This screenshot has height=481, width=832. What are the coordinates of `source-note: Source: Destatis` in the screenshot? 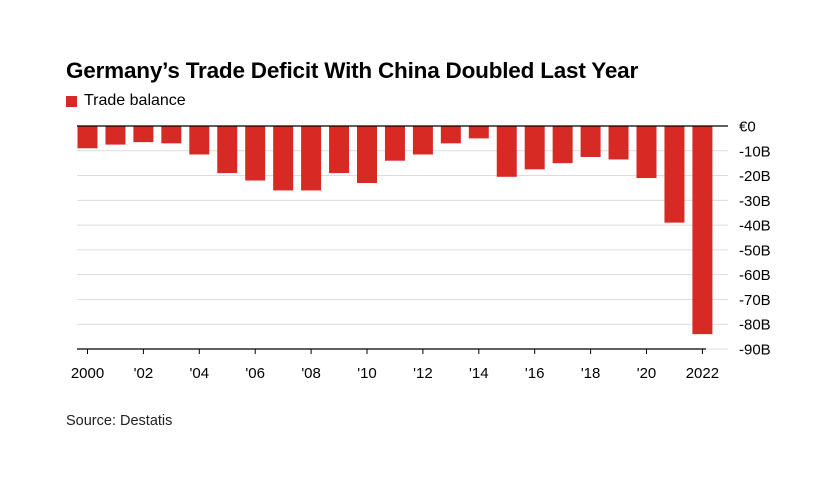 It's located at (119, 421).